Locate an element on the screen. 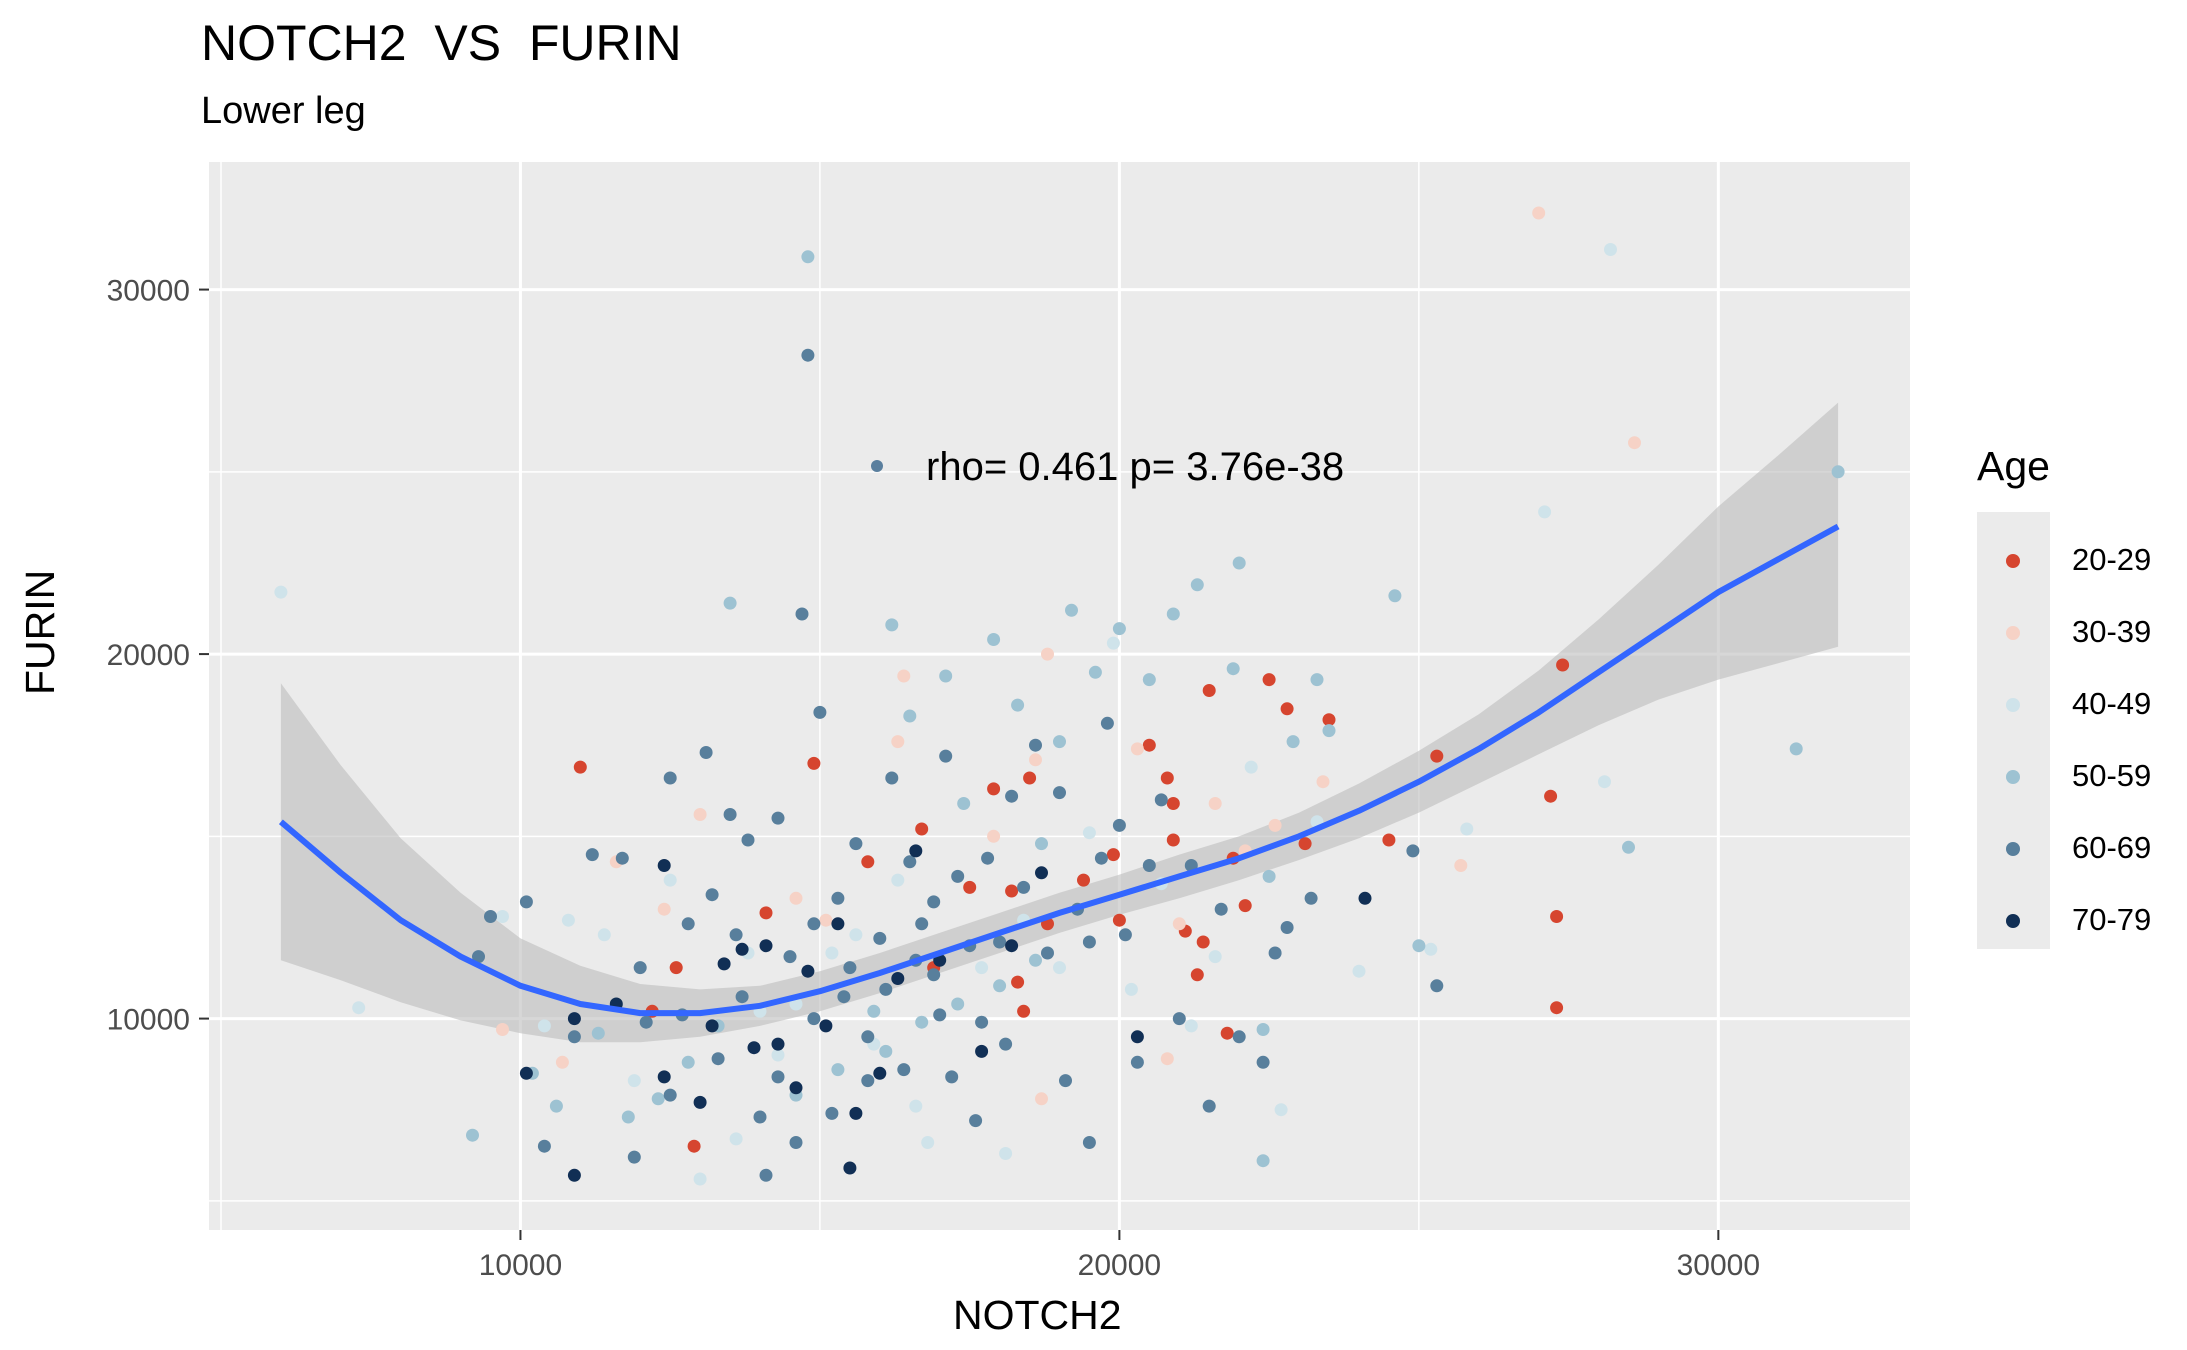 The height and width of the screenshot is (1350, 2187). x-tick-label: 10000 is located at coordinates (520, 1265).